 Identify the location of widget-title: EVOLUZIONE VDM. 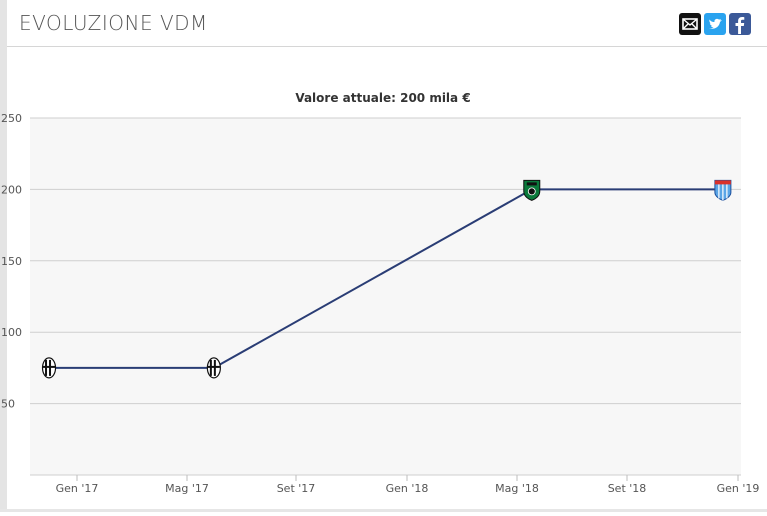
(113, 23).